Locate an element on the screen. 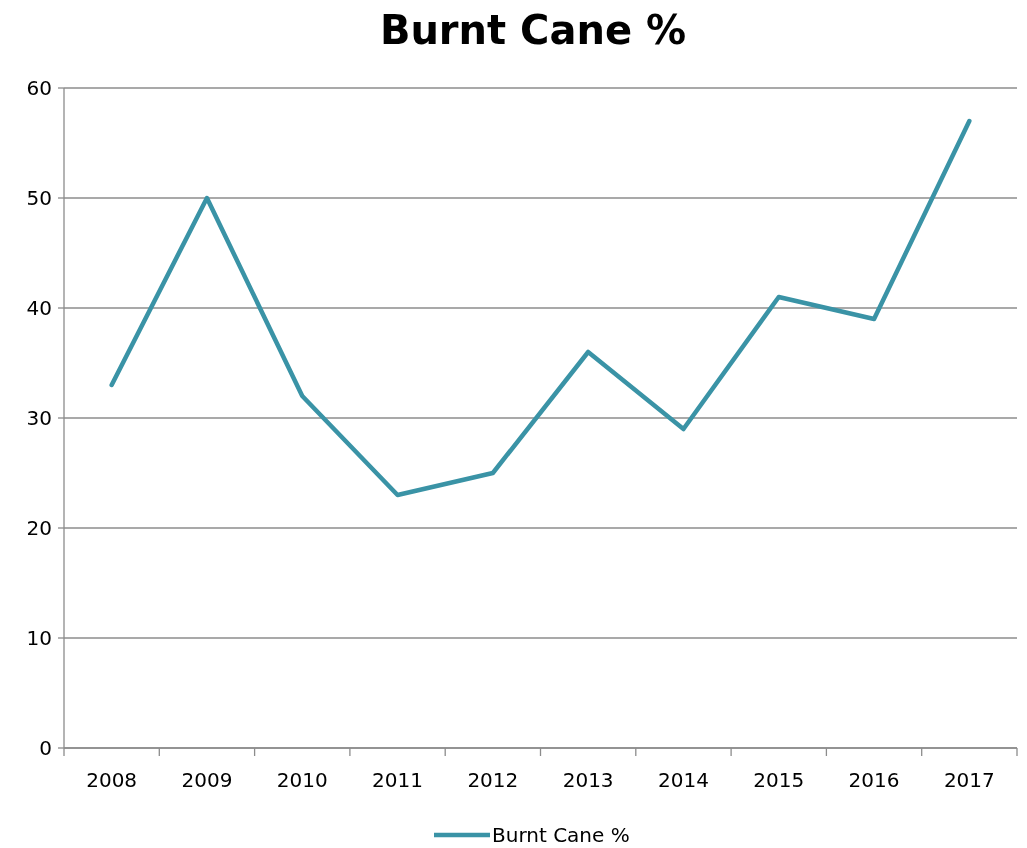 The height and width of the screenshot is (848, 1027). y-tick-label: 60 is located at coordinates (39, 88).